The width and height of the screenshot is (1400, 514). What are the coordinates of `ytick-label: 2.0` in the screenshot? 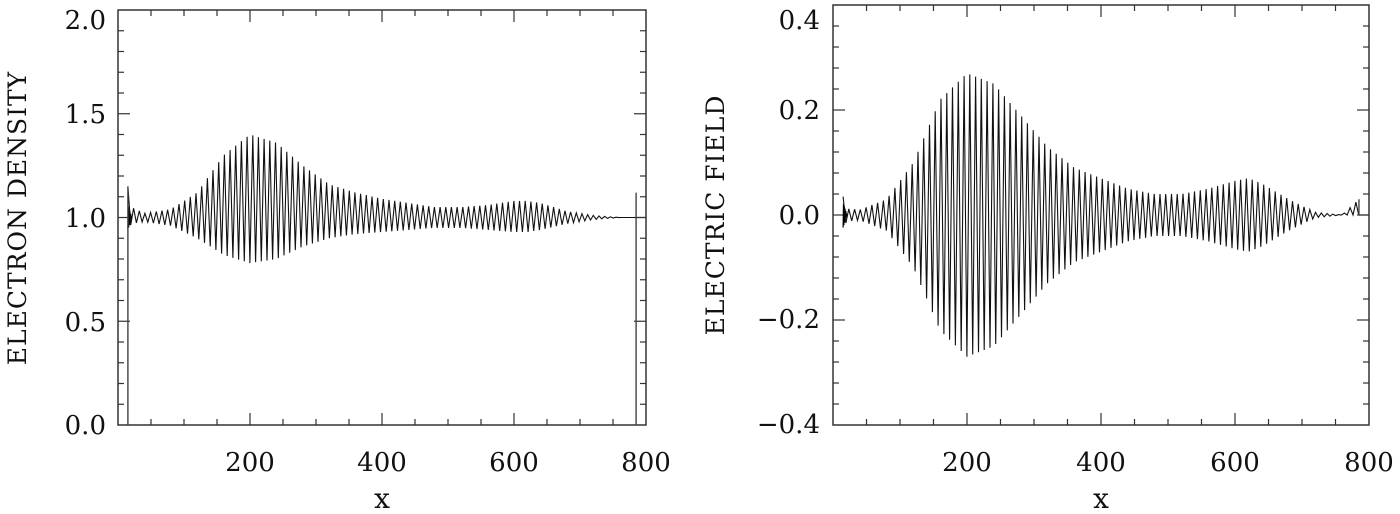 It's located at (85, 21).